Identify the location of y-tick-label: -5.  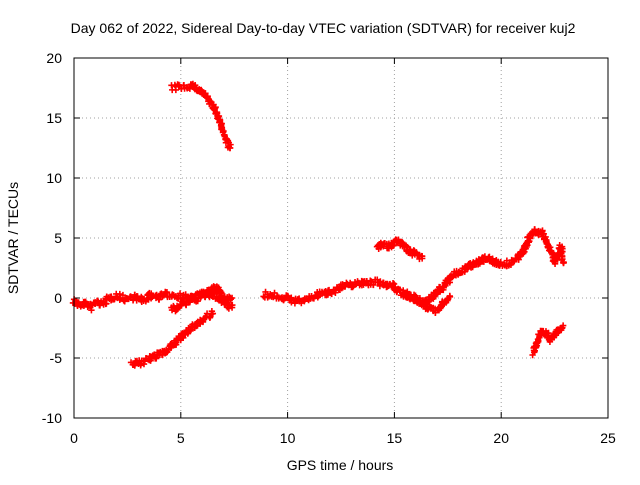
(56, 358).